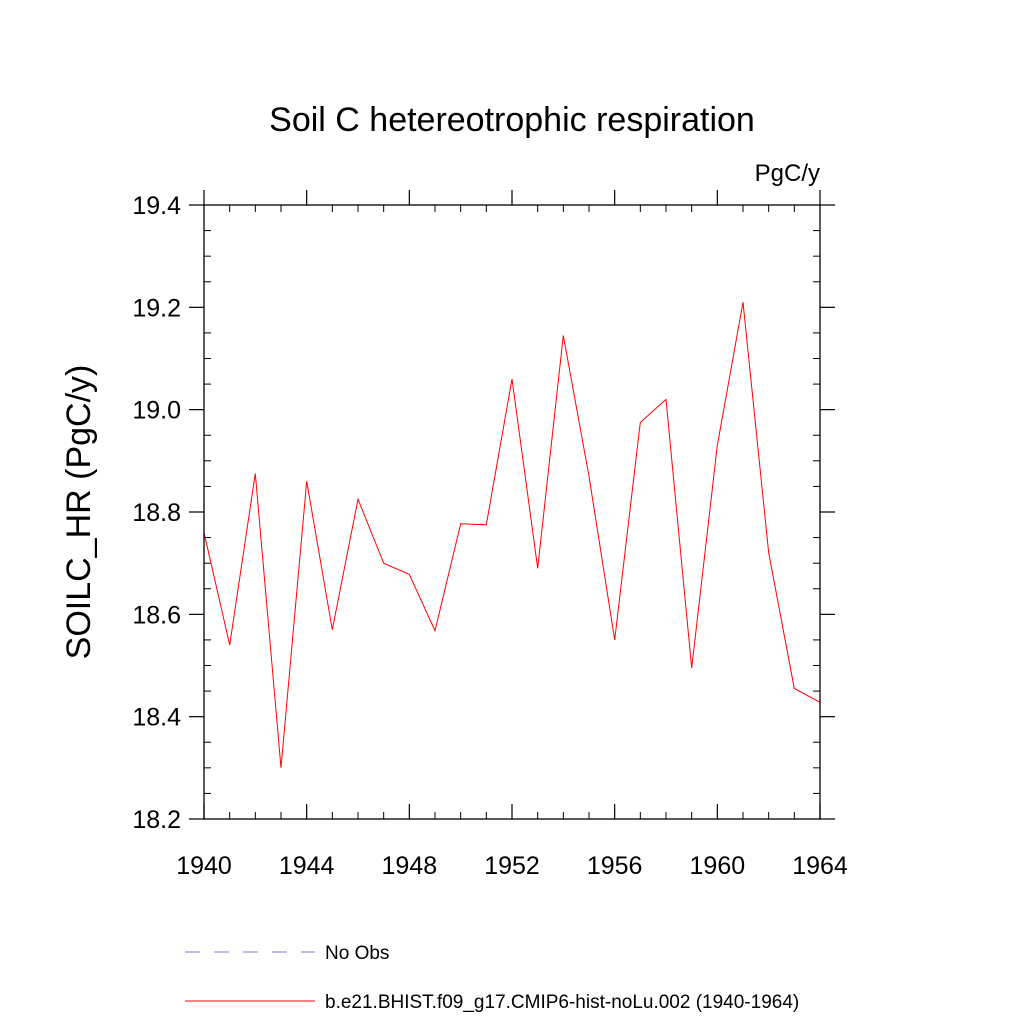  I want to click on x-tick-label: 1944, so click(307, 866).